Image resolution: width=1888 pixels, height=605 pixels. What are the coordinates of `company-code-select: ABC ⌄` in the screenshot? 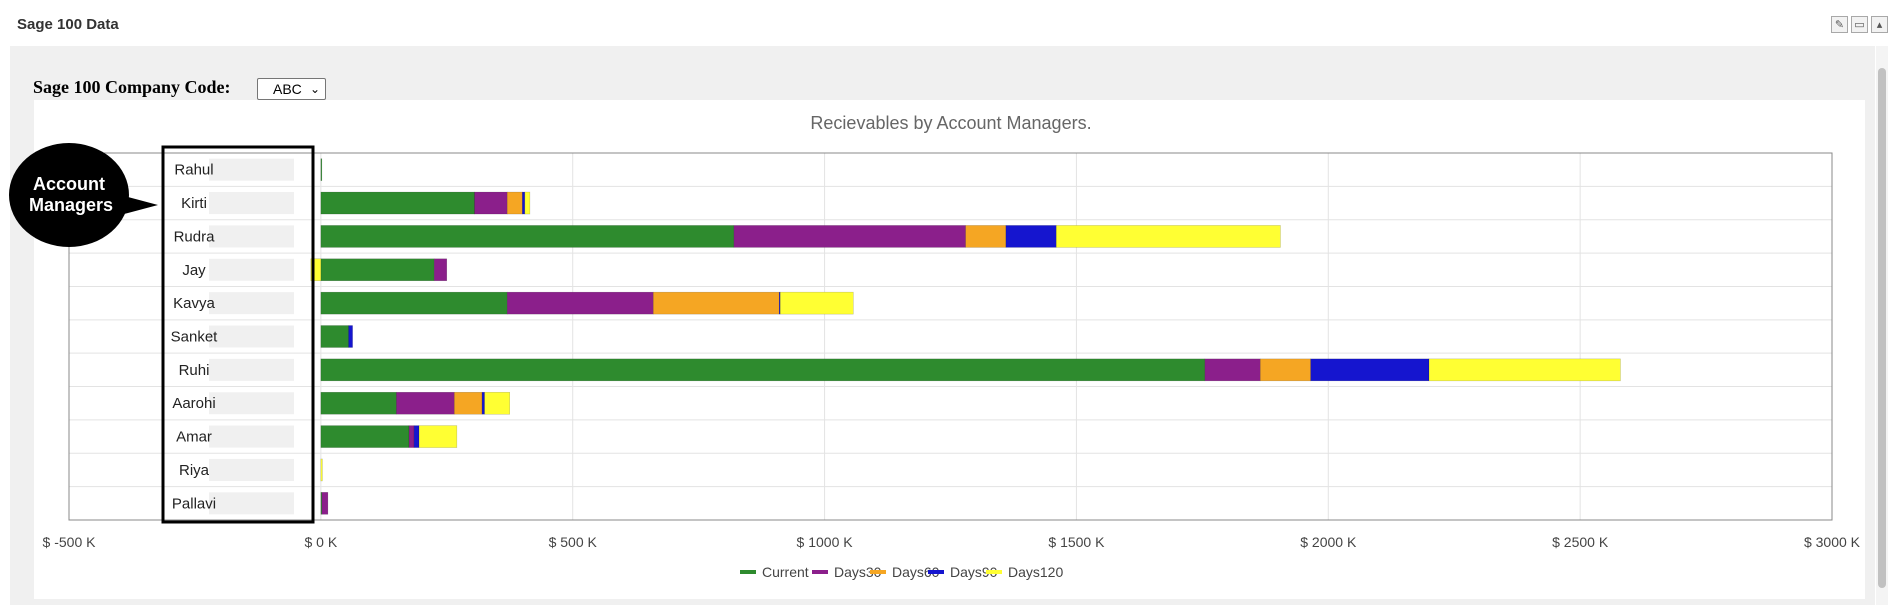 It's located at (291, 89).